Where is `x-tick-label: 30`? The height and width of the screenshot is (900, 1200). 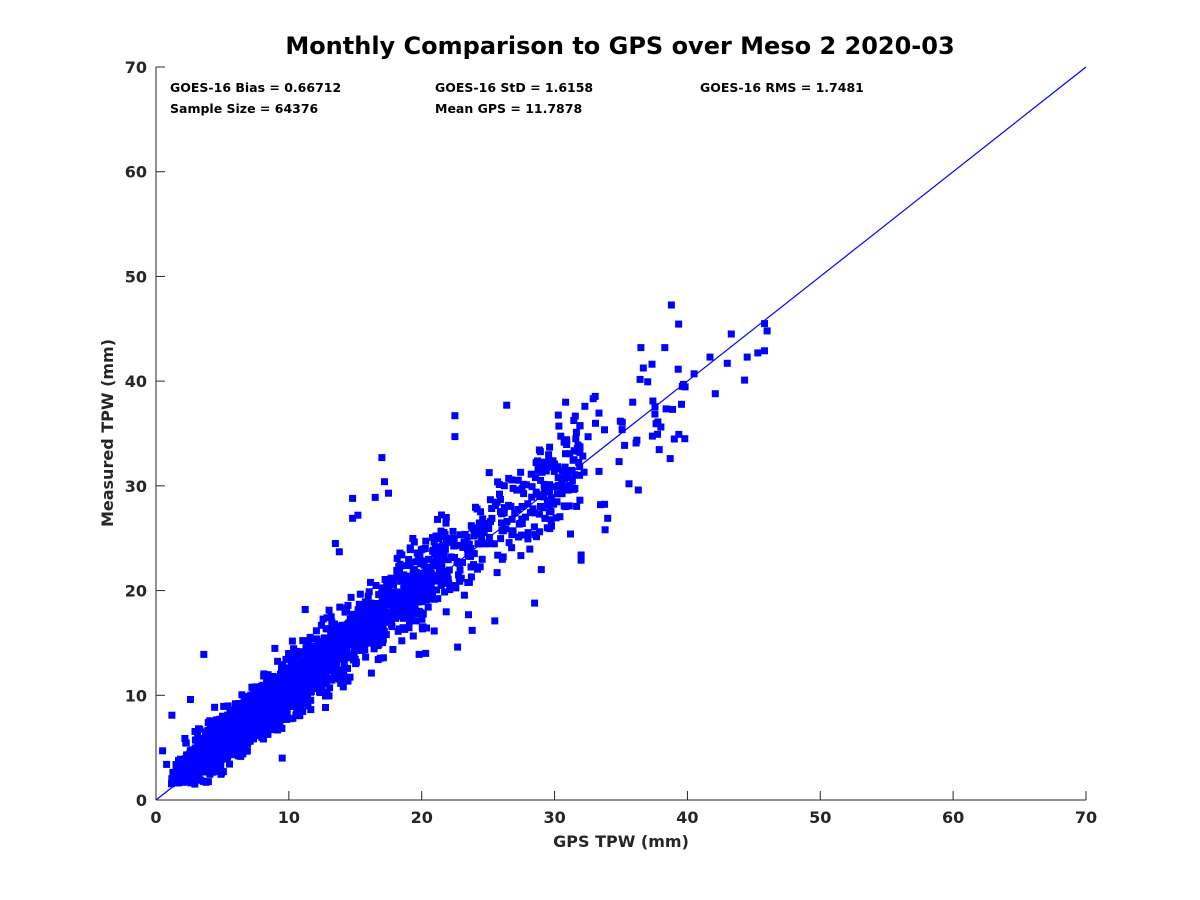 x-tick-label: 30 is located at coordinates (554, 817).